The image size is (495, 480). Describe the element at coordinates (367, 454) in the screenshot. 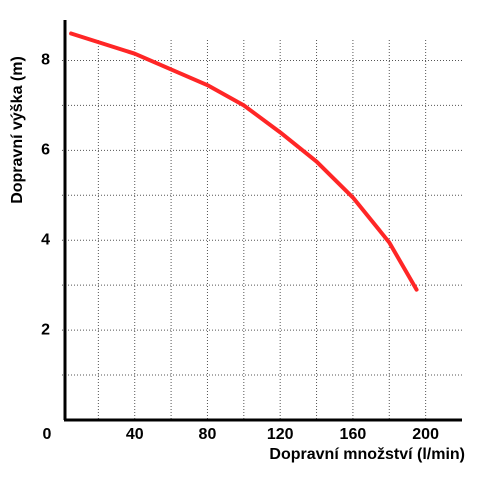

I see `x-axis-label: Dopravní množství (l/min)` at that location.